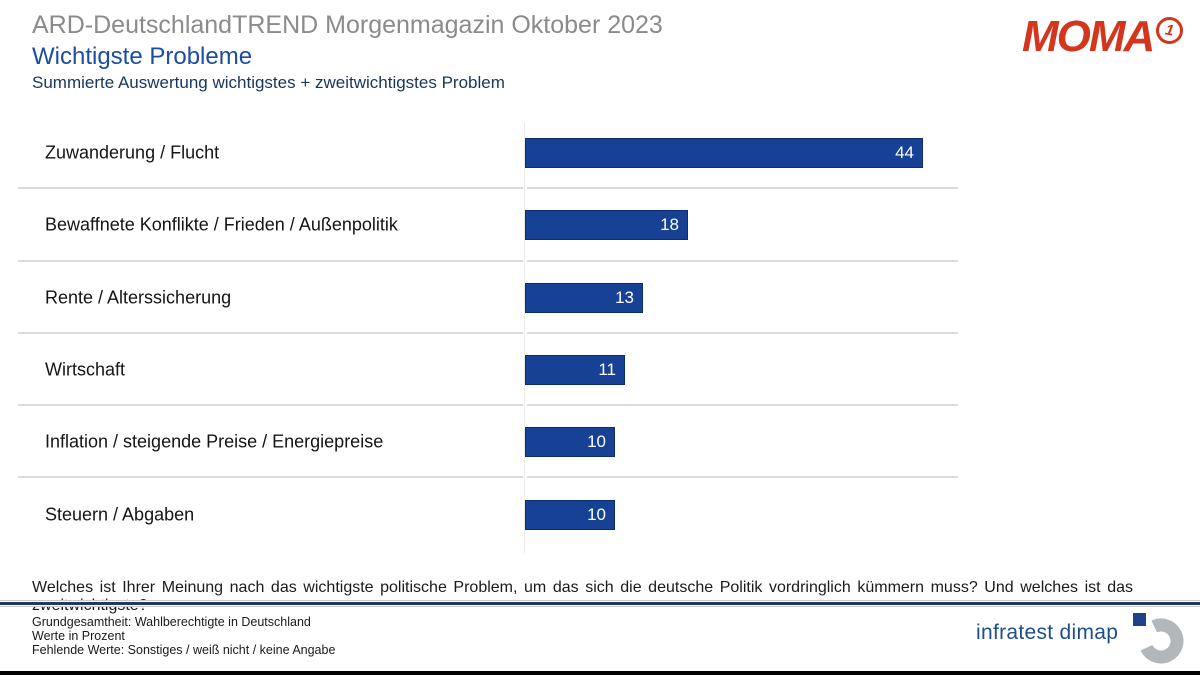  What do you see at coordinates (584, 297) in the screenshot?
I see `bar: 13` at bounding box center [584, 297].